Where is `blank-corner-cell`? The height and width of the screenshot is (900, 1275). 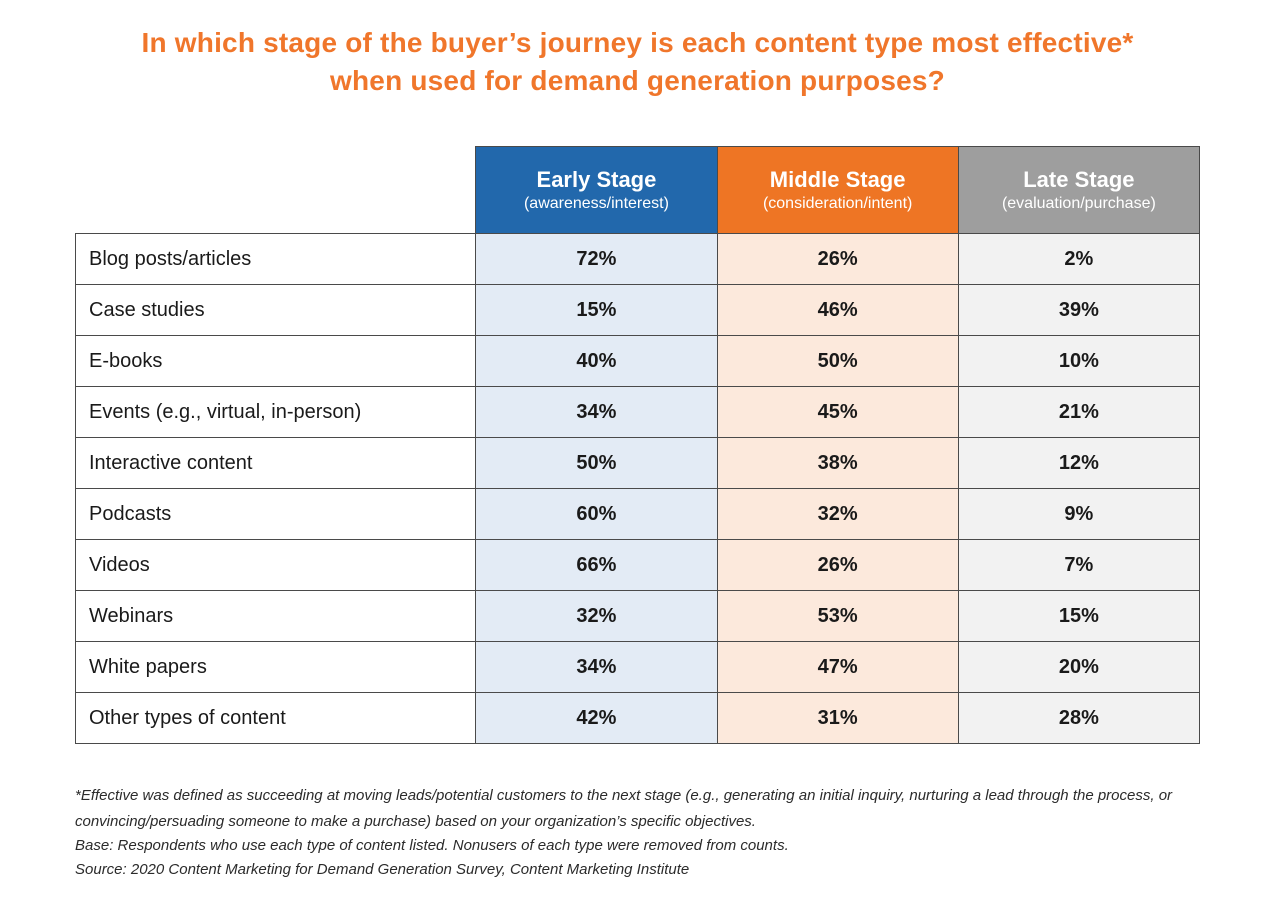 blank-corner-cell is located at coordinates (275, 190).